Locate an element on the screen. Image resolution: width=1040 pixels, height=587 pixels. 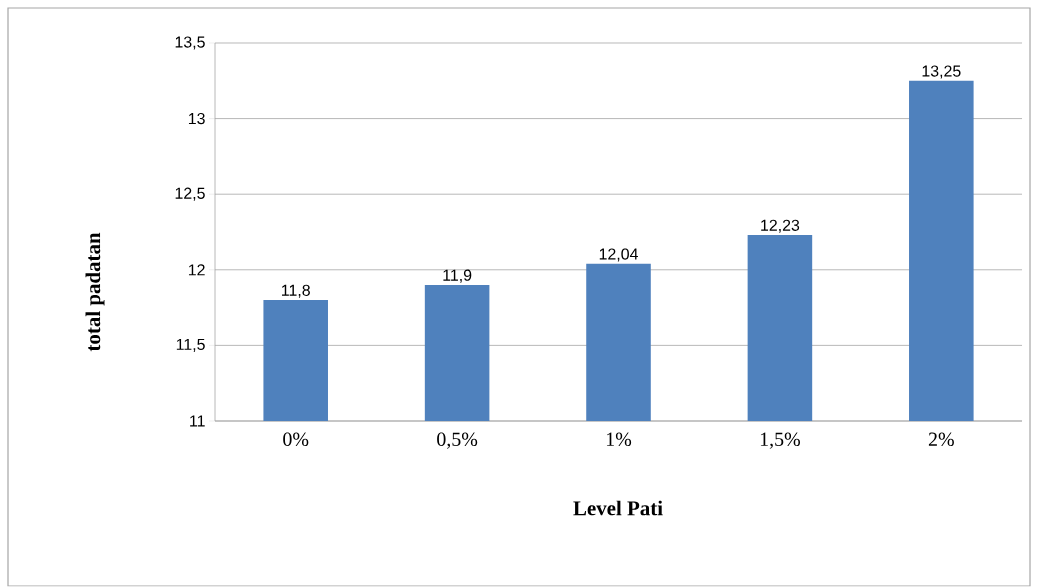
y-tick-label: 11 is located at coordinates (197, 421).